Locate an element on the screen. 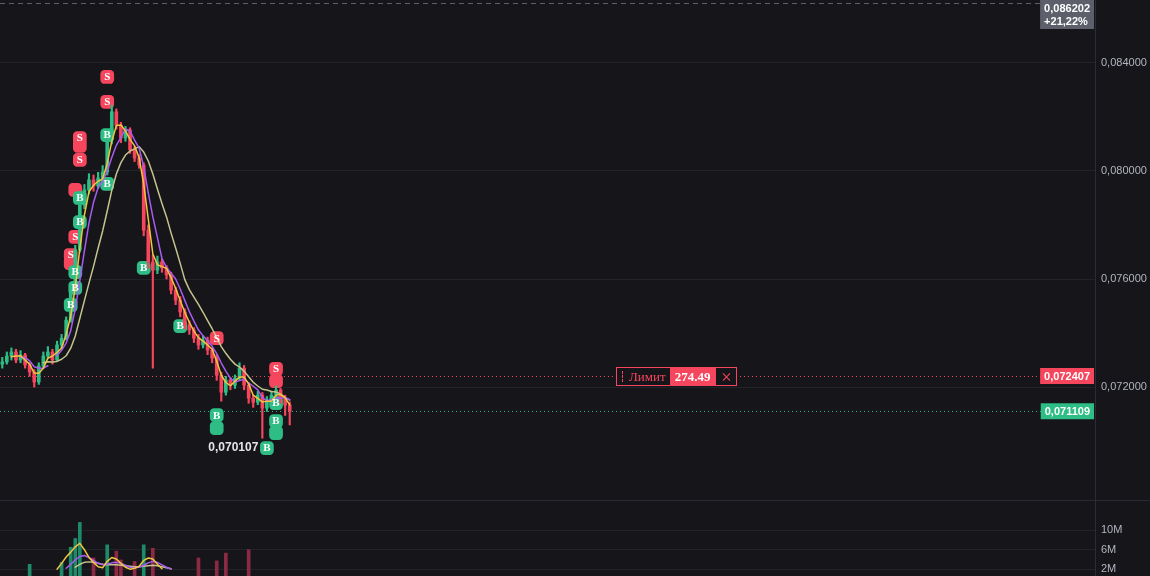 This screenshot has height=576, width=1150. ref-line-label: 0,071109 is located at coordinates (1067, 410).